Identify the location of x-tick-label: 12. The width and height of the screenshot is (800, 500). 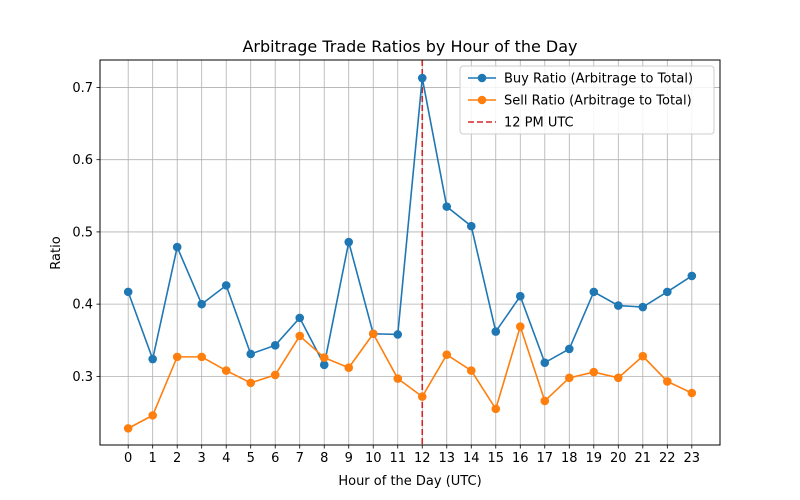
(422, 458).